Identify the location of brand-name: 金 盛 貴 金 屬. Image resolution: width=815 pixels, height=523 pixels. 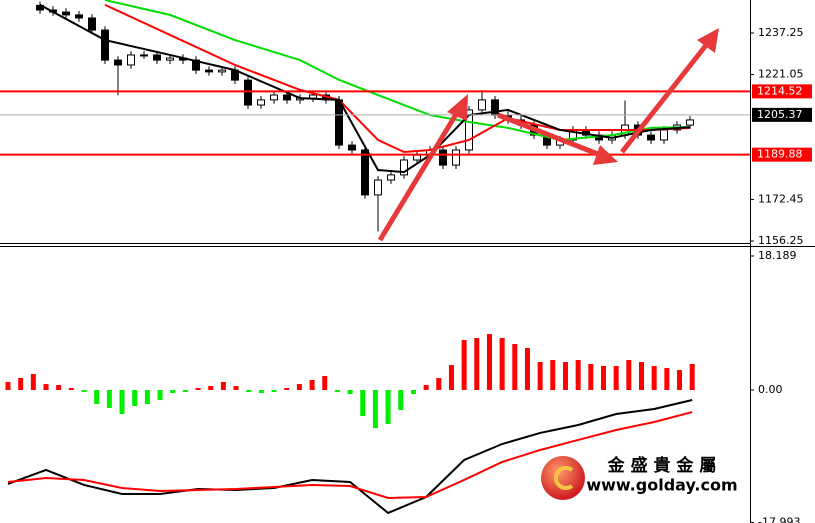
(662, 465).